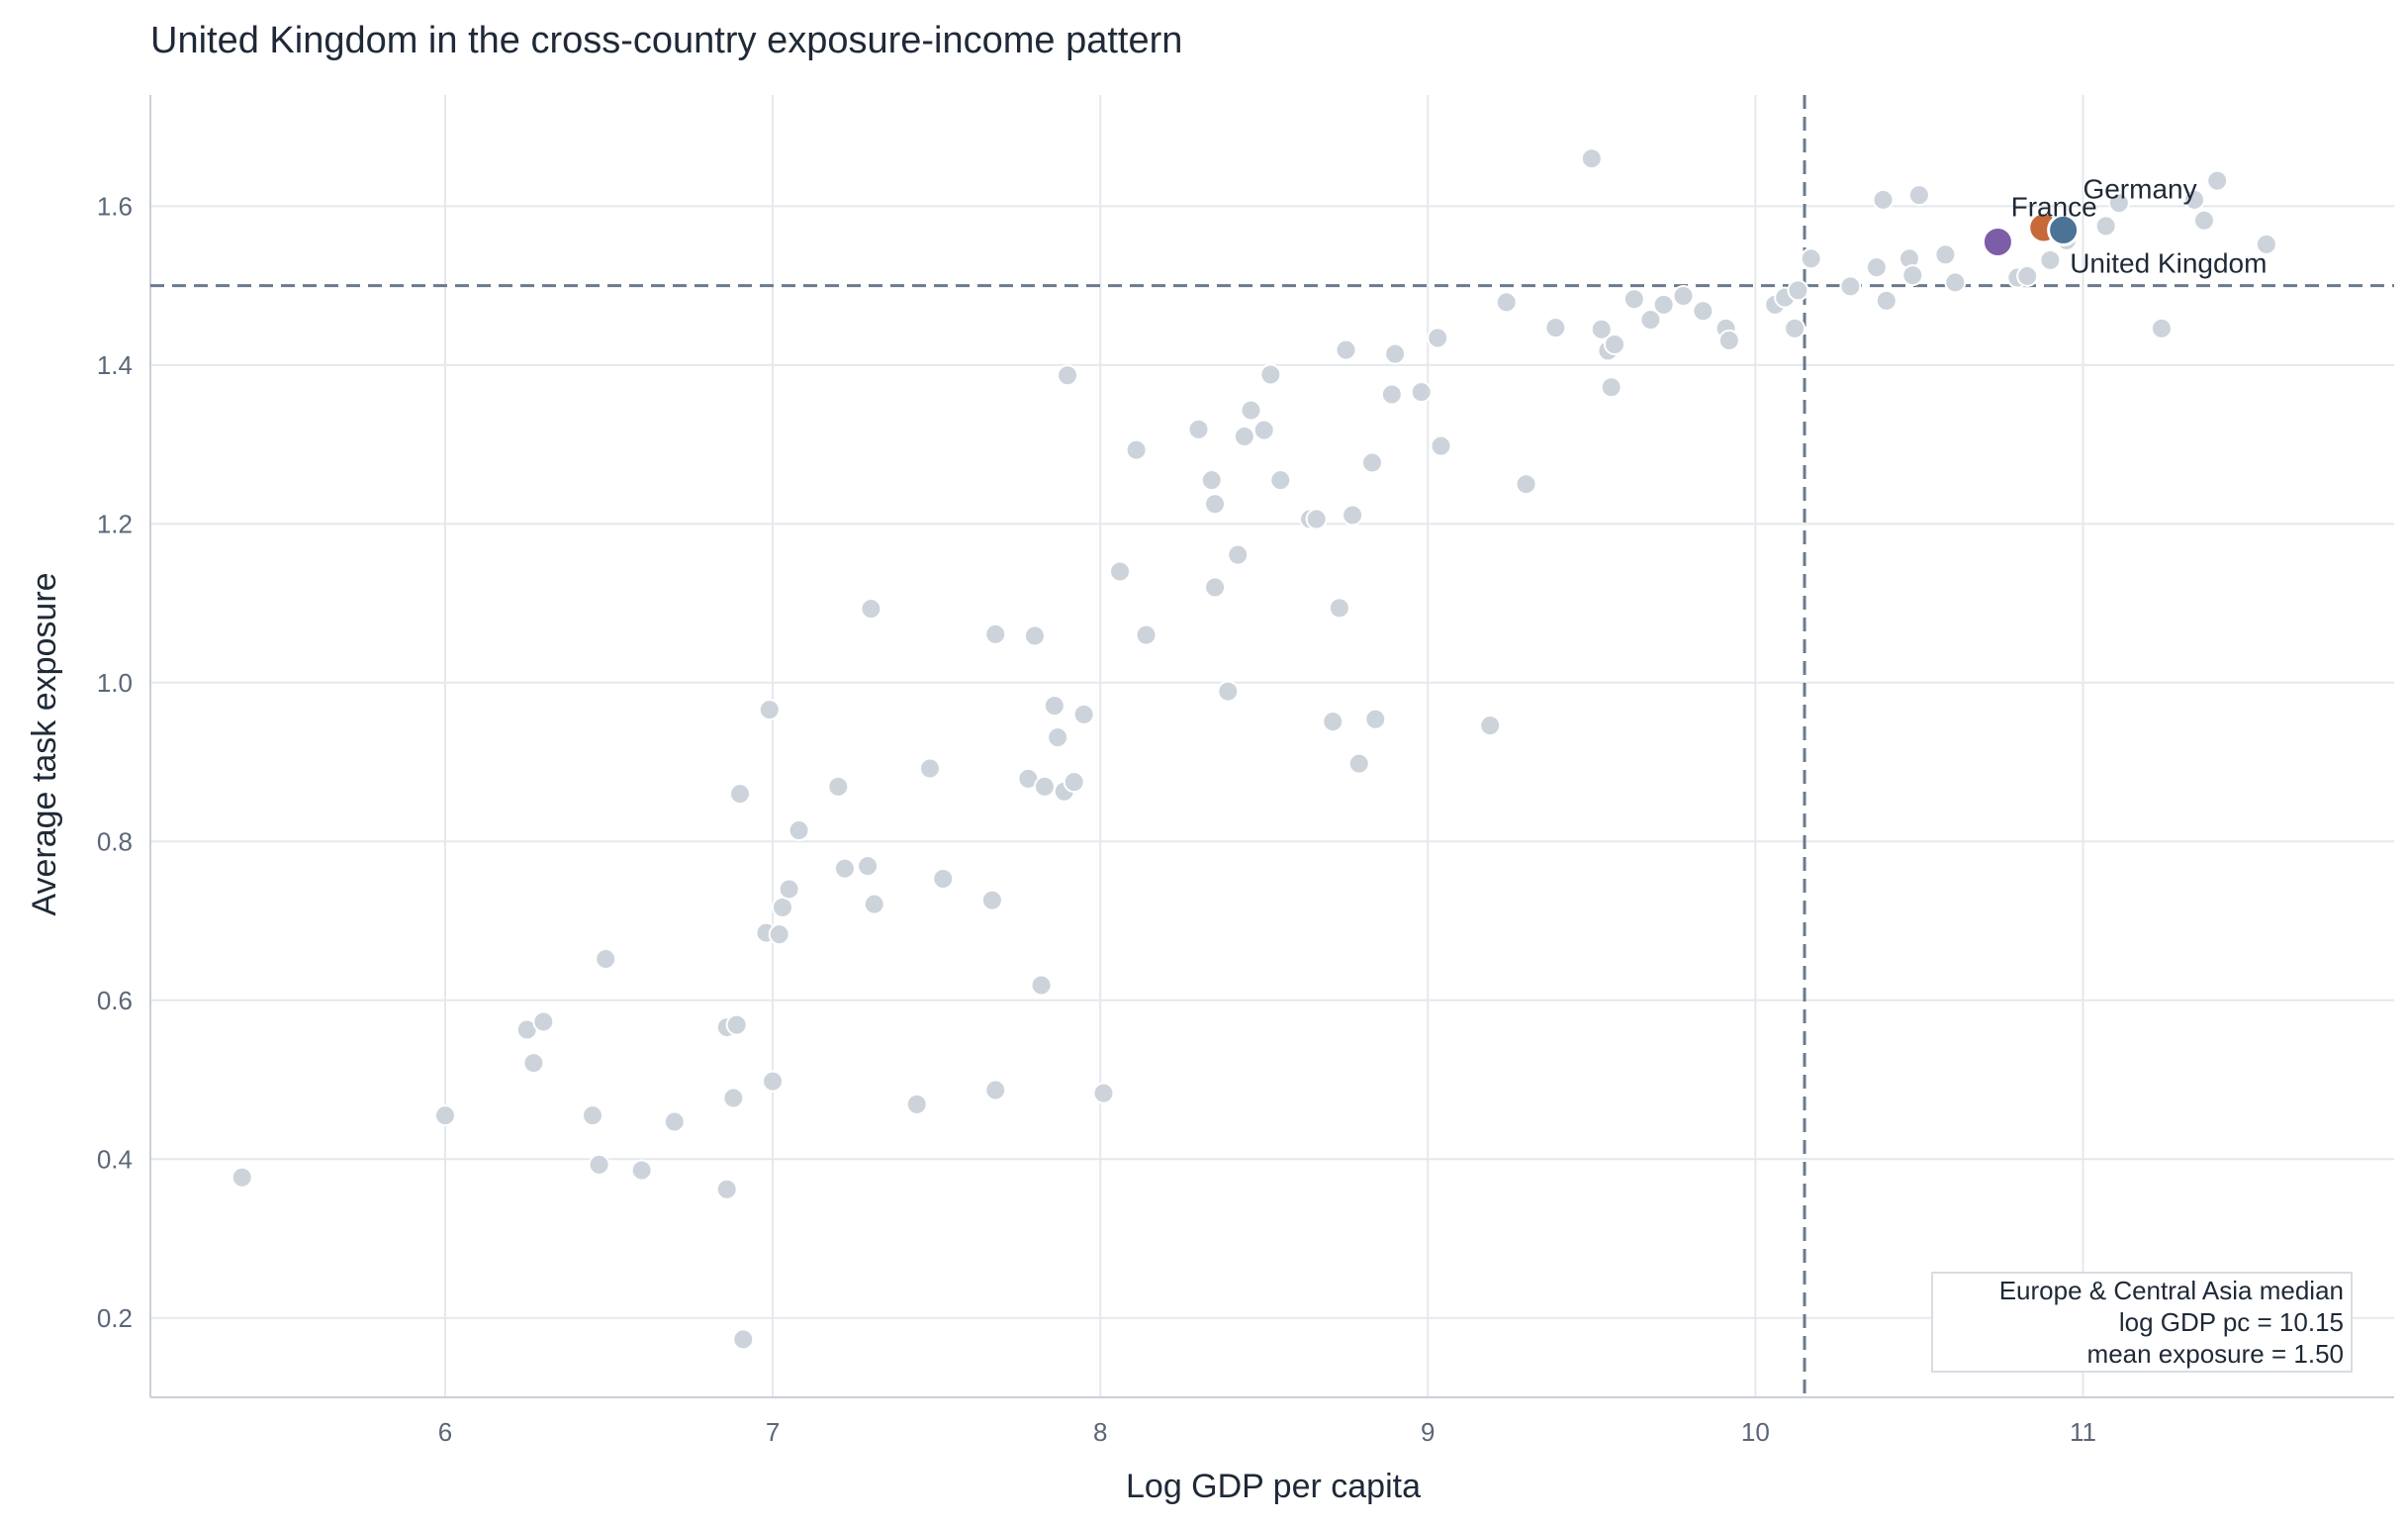 The width and height of the screenshot is (2408, 1526). Describe the element at coordinates (2168, 262) in the screenshot. I see `country-label: United Kingdom` at that location.